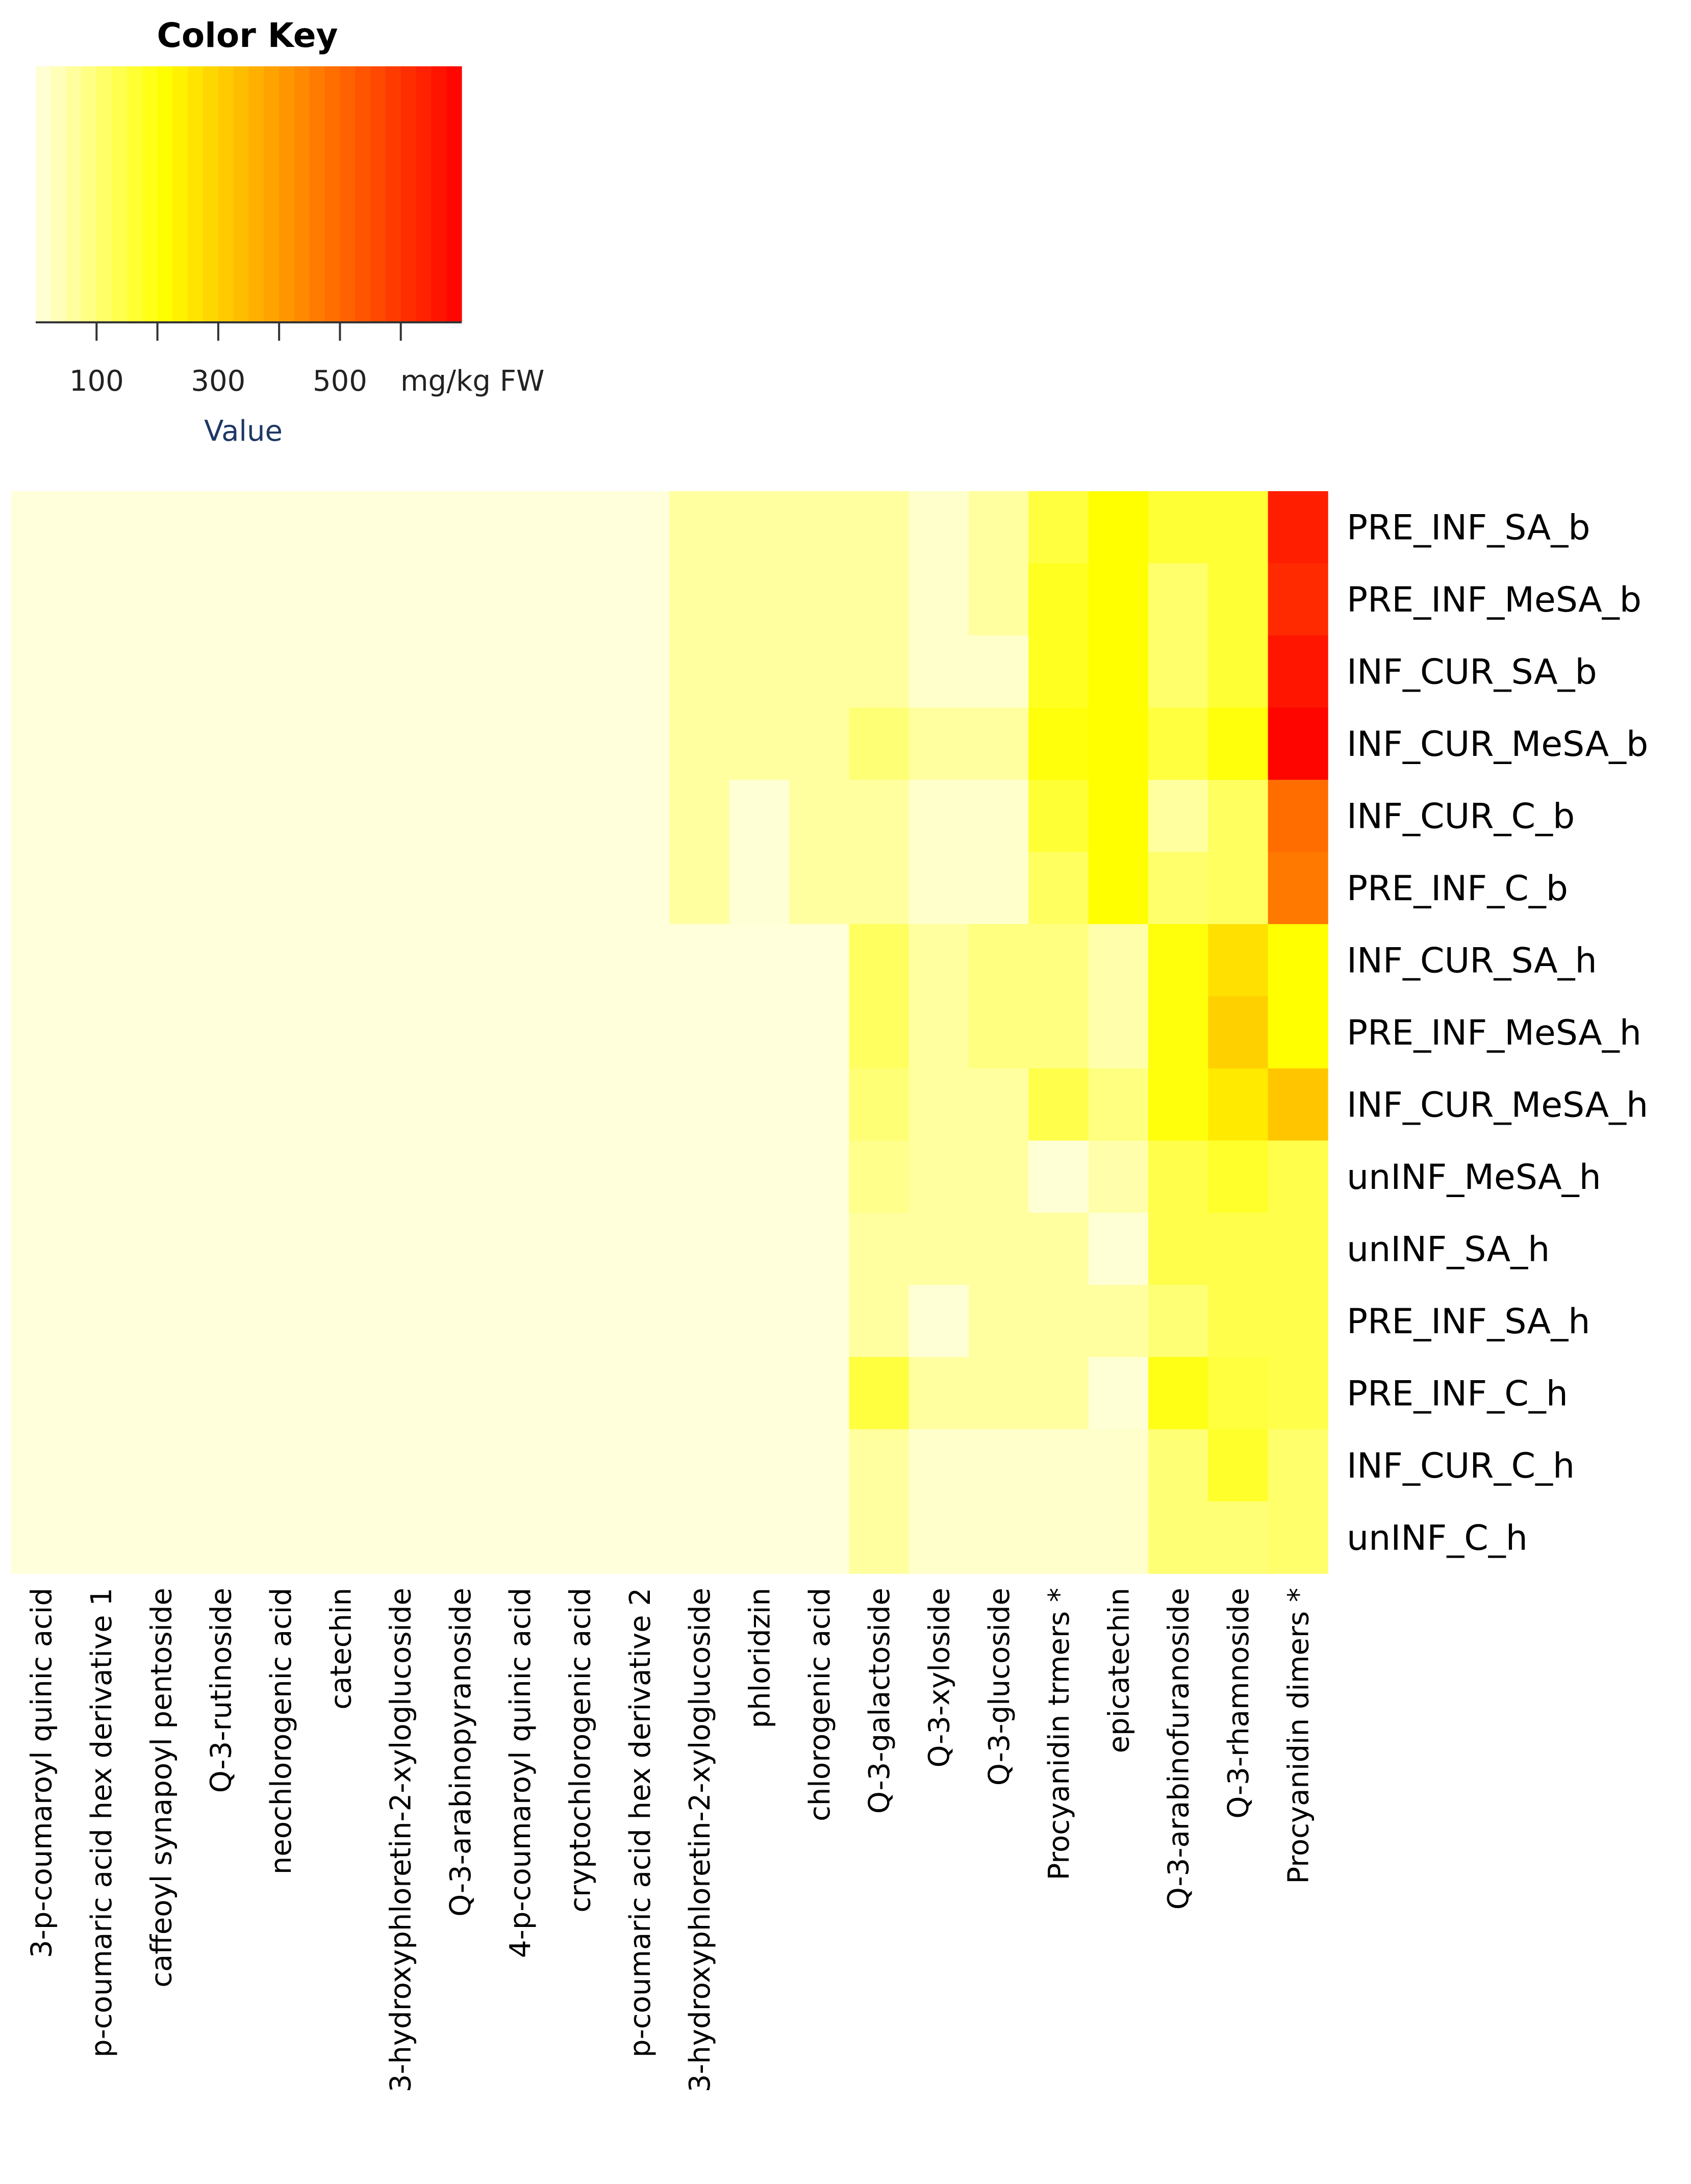 This screenshot has width=1691, height=2184. What do you see at coordinates (1468, 1322) in the screenshot?
I see `row-label: PRE_INF_SA_h` at bounding box center [1468, 1322].